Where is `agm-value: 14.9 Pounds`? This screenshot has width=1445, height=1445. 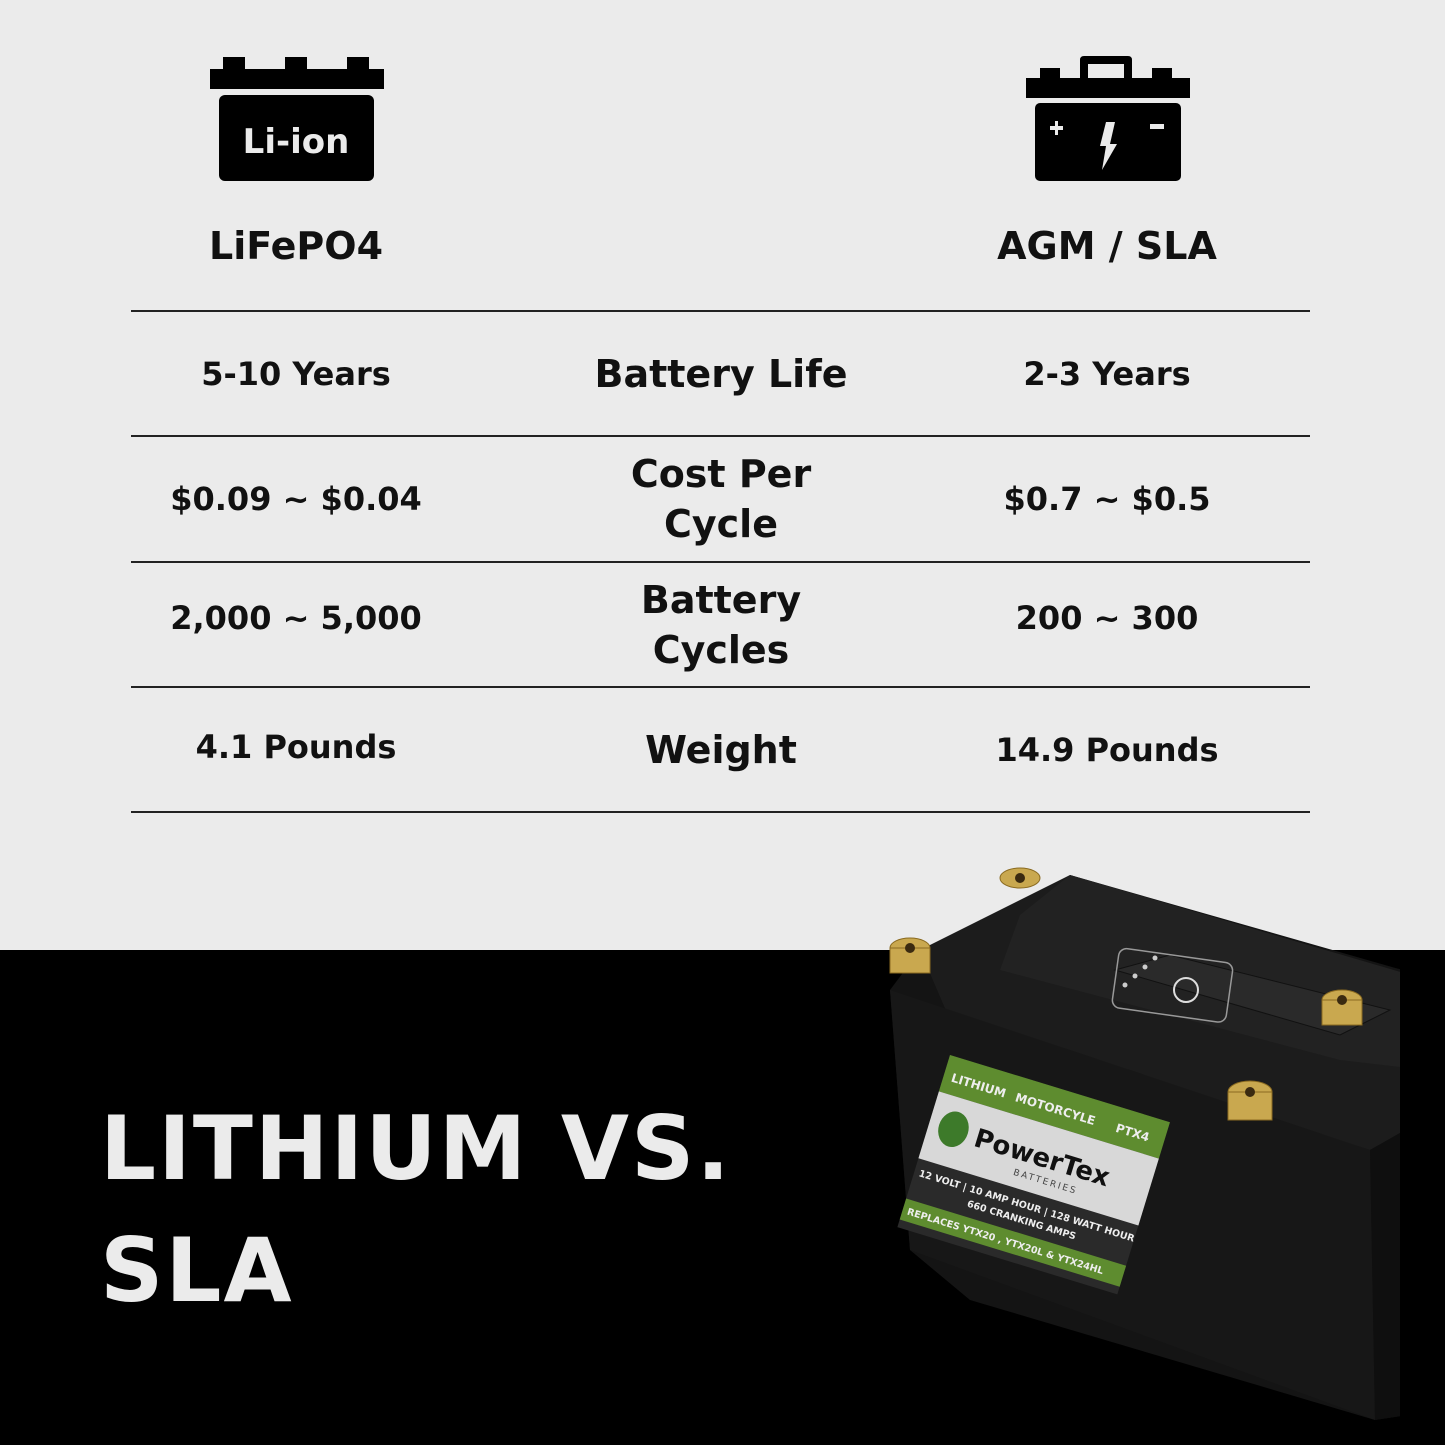 agm-value: 14.9 Pounds is located at coordinates (1107, 749).